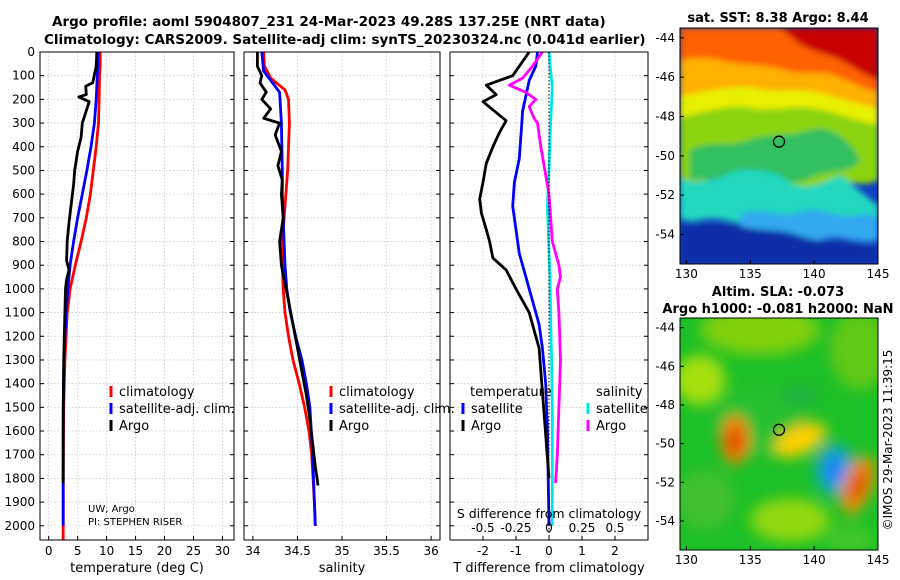 Image resolution: width=900 pixels, height=580 pixels. I want to click on sla-map-title: Altim. SLA: -0.073, so click(778, 292).